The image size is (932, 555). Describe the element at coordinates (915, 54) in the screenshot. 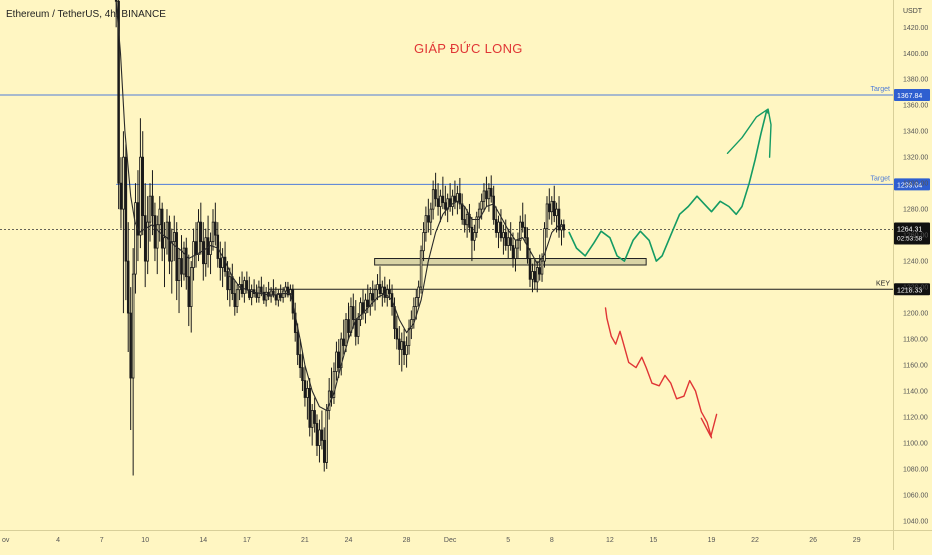

I see `y-tick-label: 1400.00` at that location.